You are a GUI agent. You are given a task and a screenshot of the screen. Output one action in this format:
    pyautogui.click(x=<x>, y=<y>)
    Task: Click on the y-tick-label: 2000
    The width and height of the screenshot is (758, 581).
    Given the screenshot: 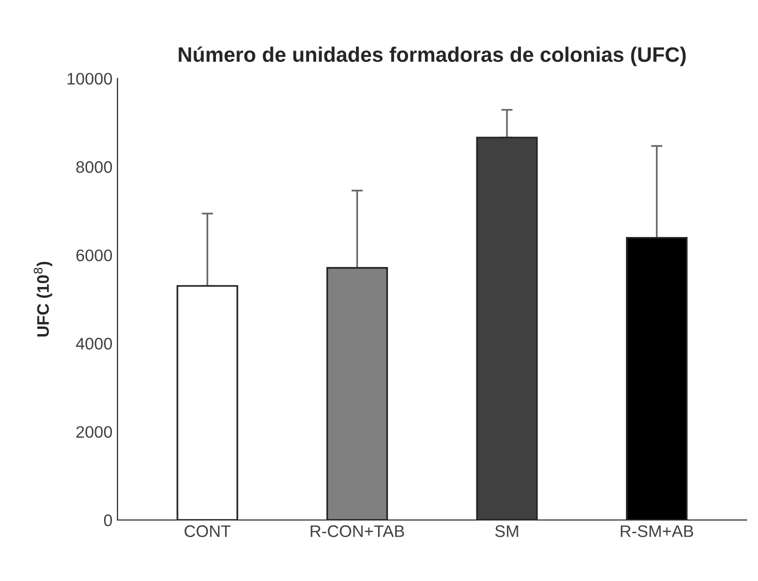 What is the action you would take?
    pyautogui.click(x=94, y=432)
    